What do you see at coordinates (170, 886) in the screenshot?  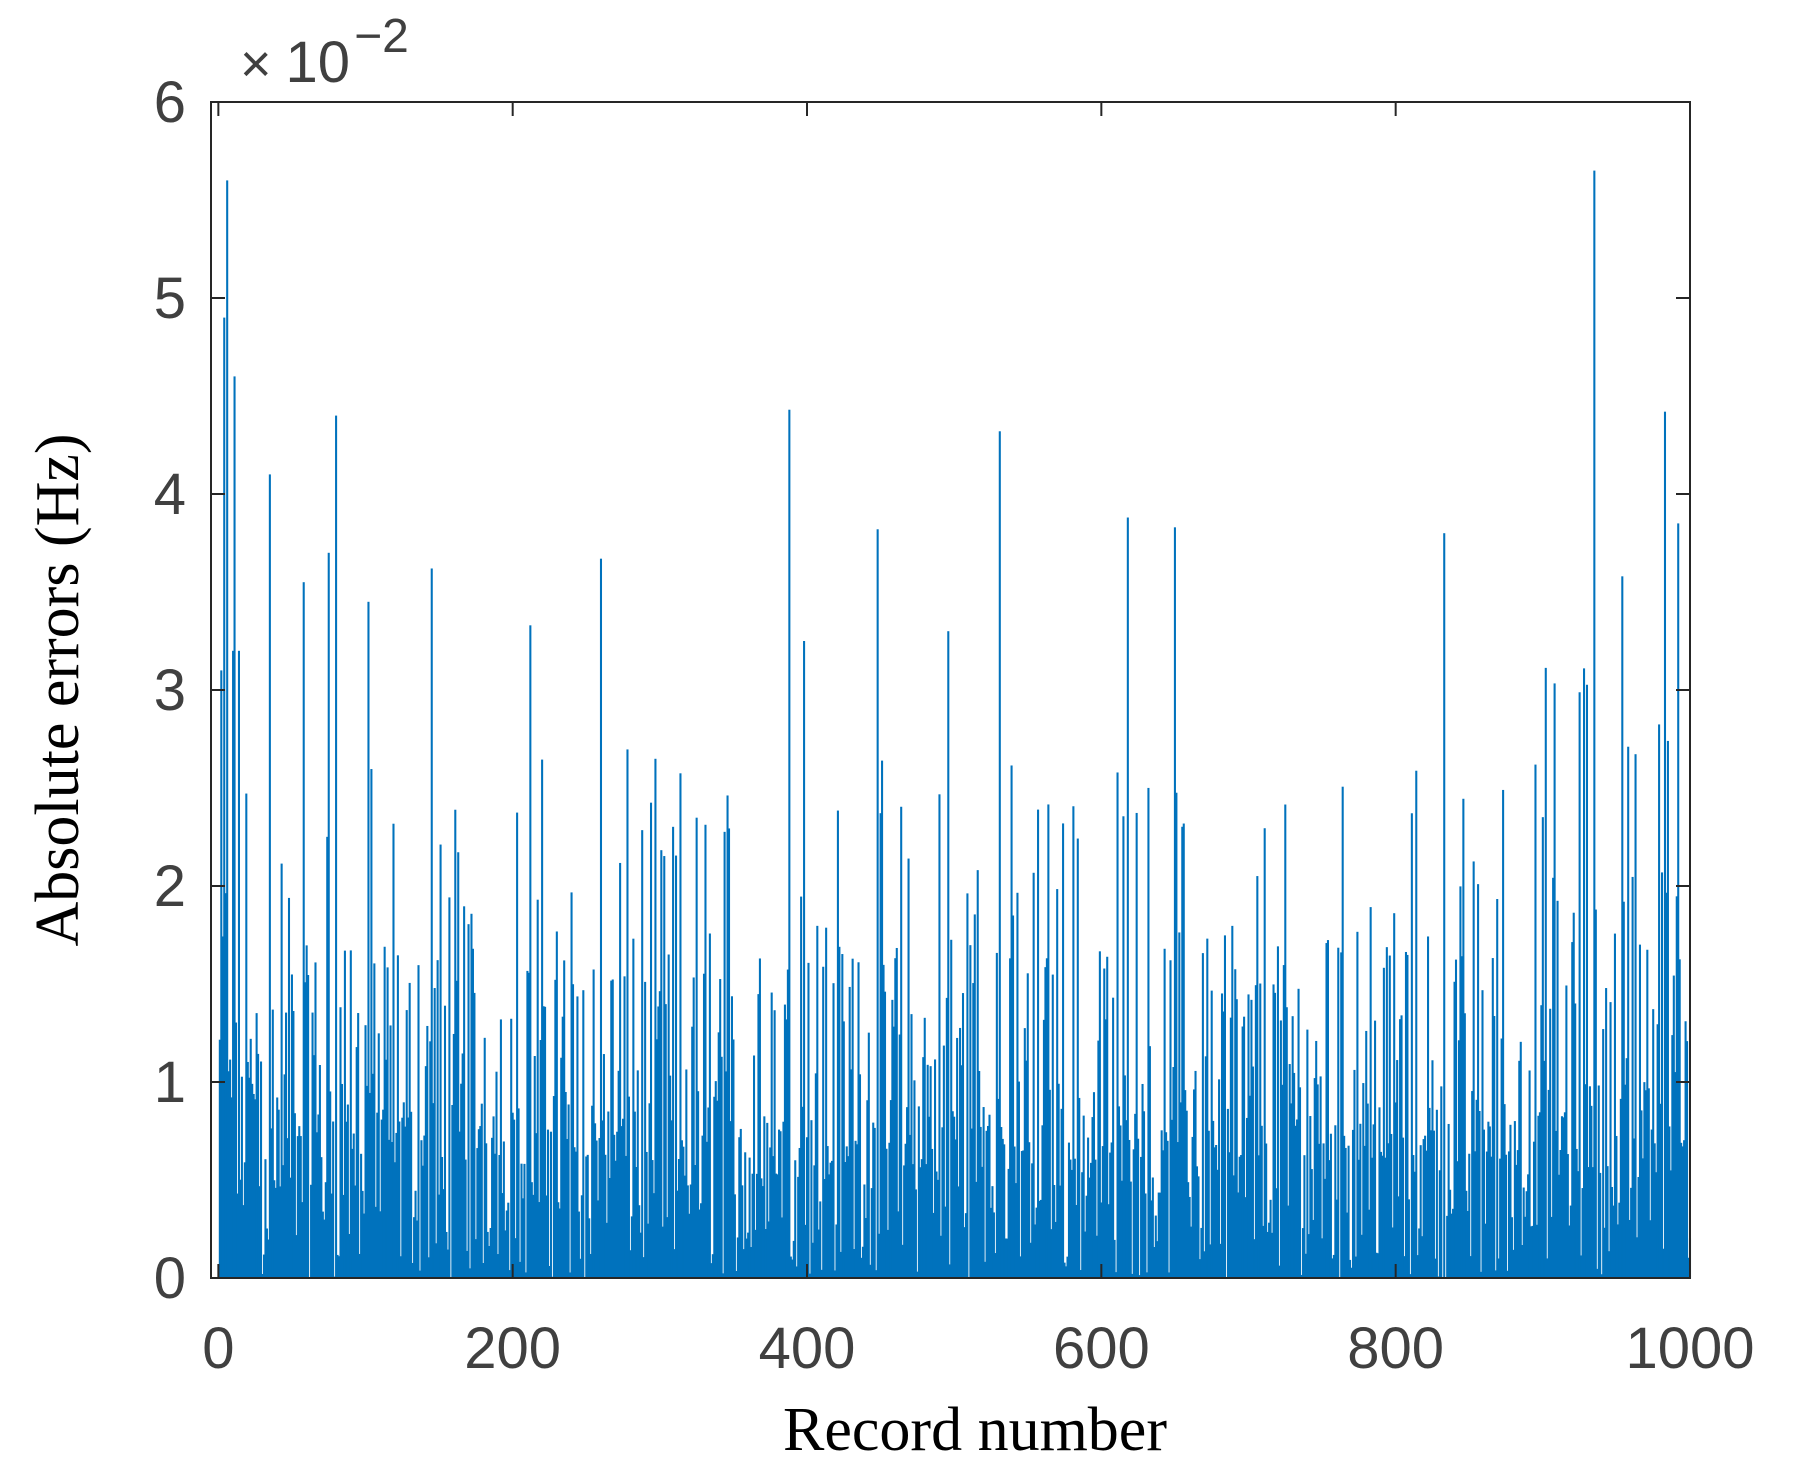 I see `y-tick-label: 2` at bounding box center [170, 886].